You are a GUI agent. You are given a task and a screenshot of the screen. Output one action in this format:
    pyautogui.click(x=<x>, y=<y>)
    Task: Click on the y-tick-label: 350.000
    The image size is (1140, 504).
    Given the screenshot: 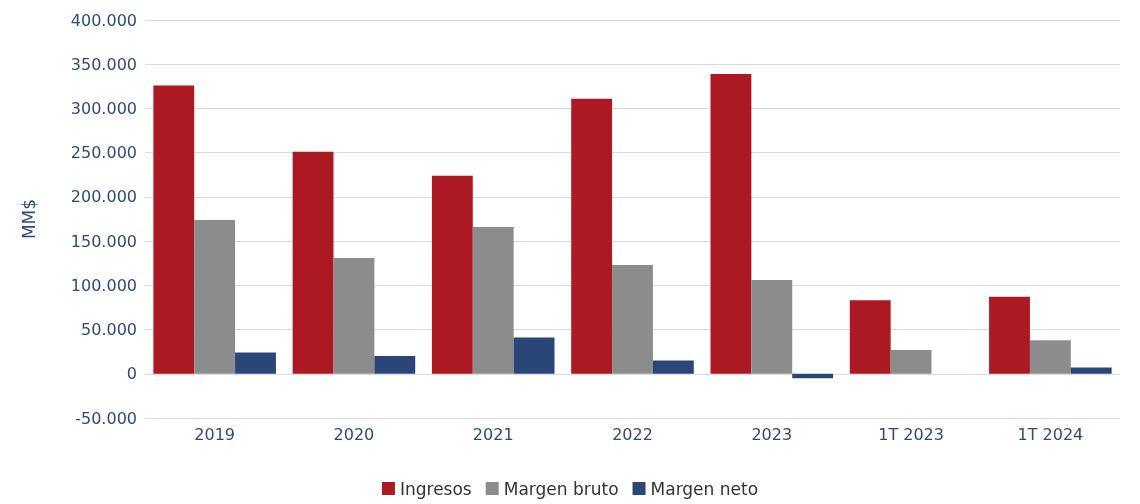 What is the action you would take?
    pyautogui.click(x=103, y=64)
    